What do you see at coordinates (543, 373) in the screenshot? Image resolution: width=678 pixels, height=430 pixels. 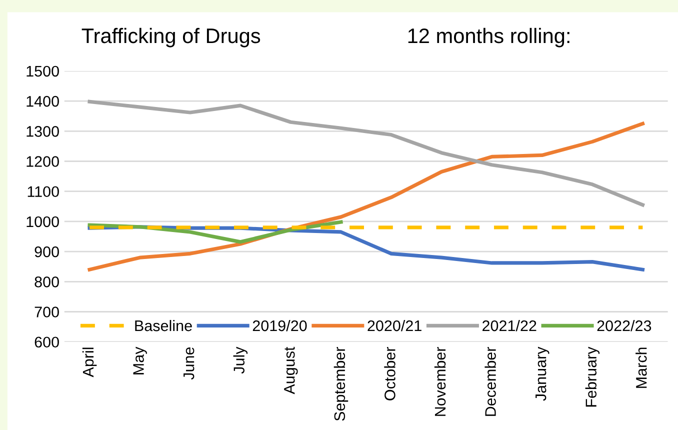 I see `x-tick-label: January` at bounding box center [543, 373].